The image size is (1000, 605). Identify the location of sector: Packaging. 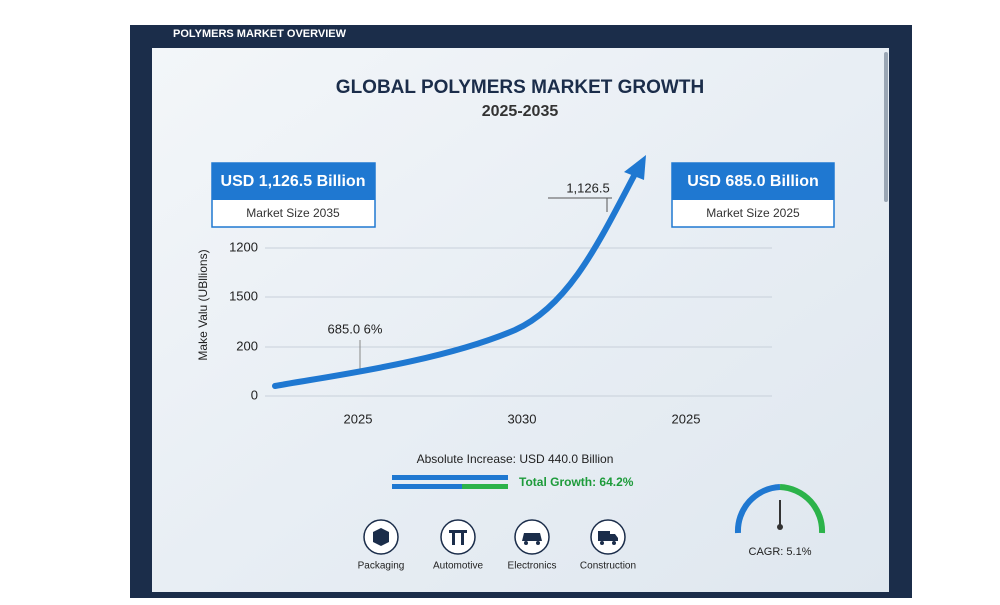
(381, 545).